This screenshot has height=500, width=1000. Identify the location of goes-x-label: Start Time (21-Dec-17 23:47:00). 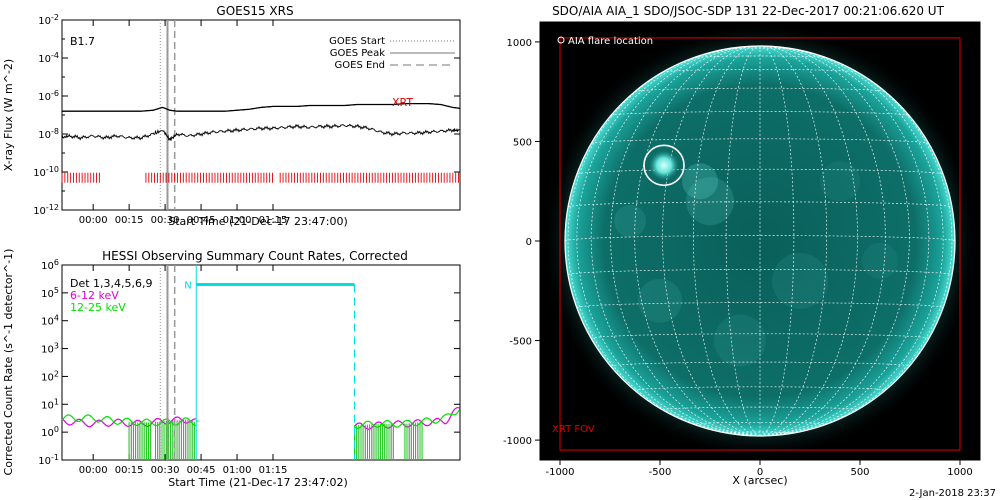
(258, 221).